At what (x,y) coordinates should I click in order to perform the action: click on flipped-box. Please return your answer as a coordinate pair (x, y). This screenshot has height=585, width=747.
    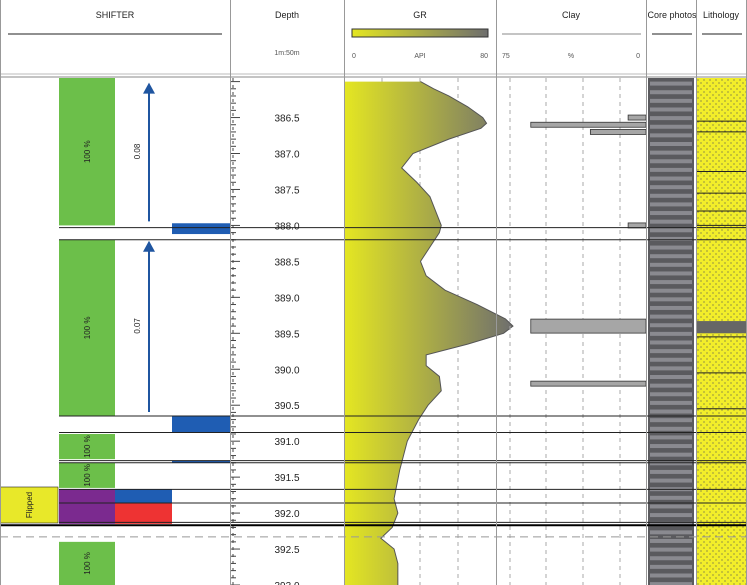
    Looking at the image, I should click on (29, 505).